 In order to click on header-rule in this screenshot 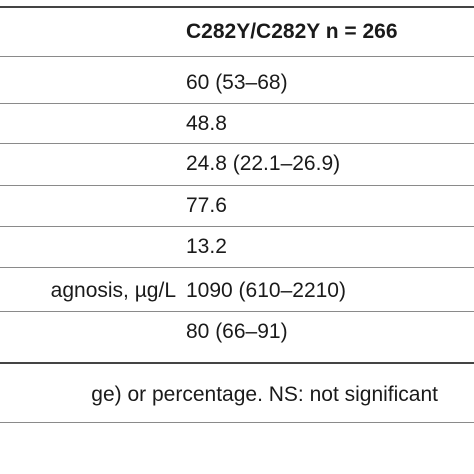, I will do `click(237, 56)`.